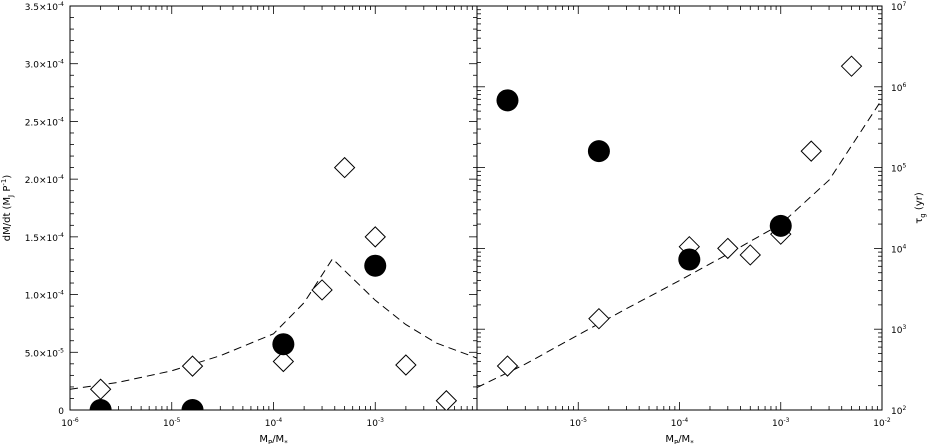 The image size is (930, 444). I want to click on left-y-axis-title-part: P, so click(7, 190).